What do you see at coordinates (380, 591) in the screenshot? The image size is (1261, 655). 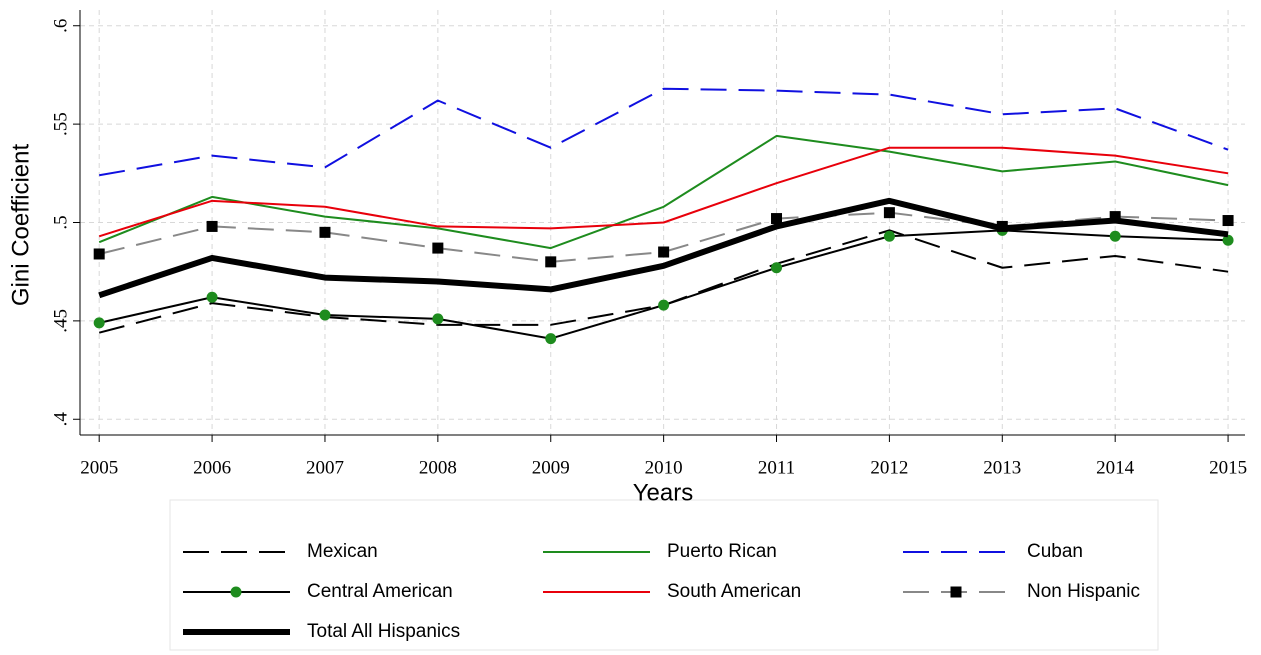 I see `legend-label: Central American` at bounding box center [380, 591].